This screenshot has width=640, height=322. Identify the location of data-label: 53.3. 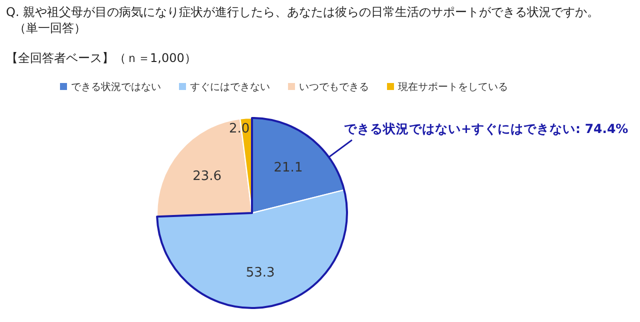
(260, 272).